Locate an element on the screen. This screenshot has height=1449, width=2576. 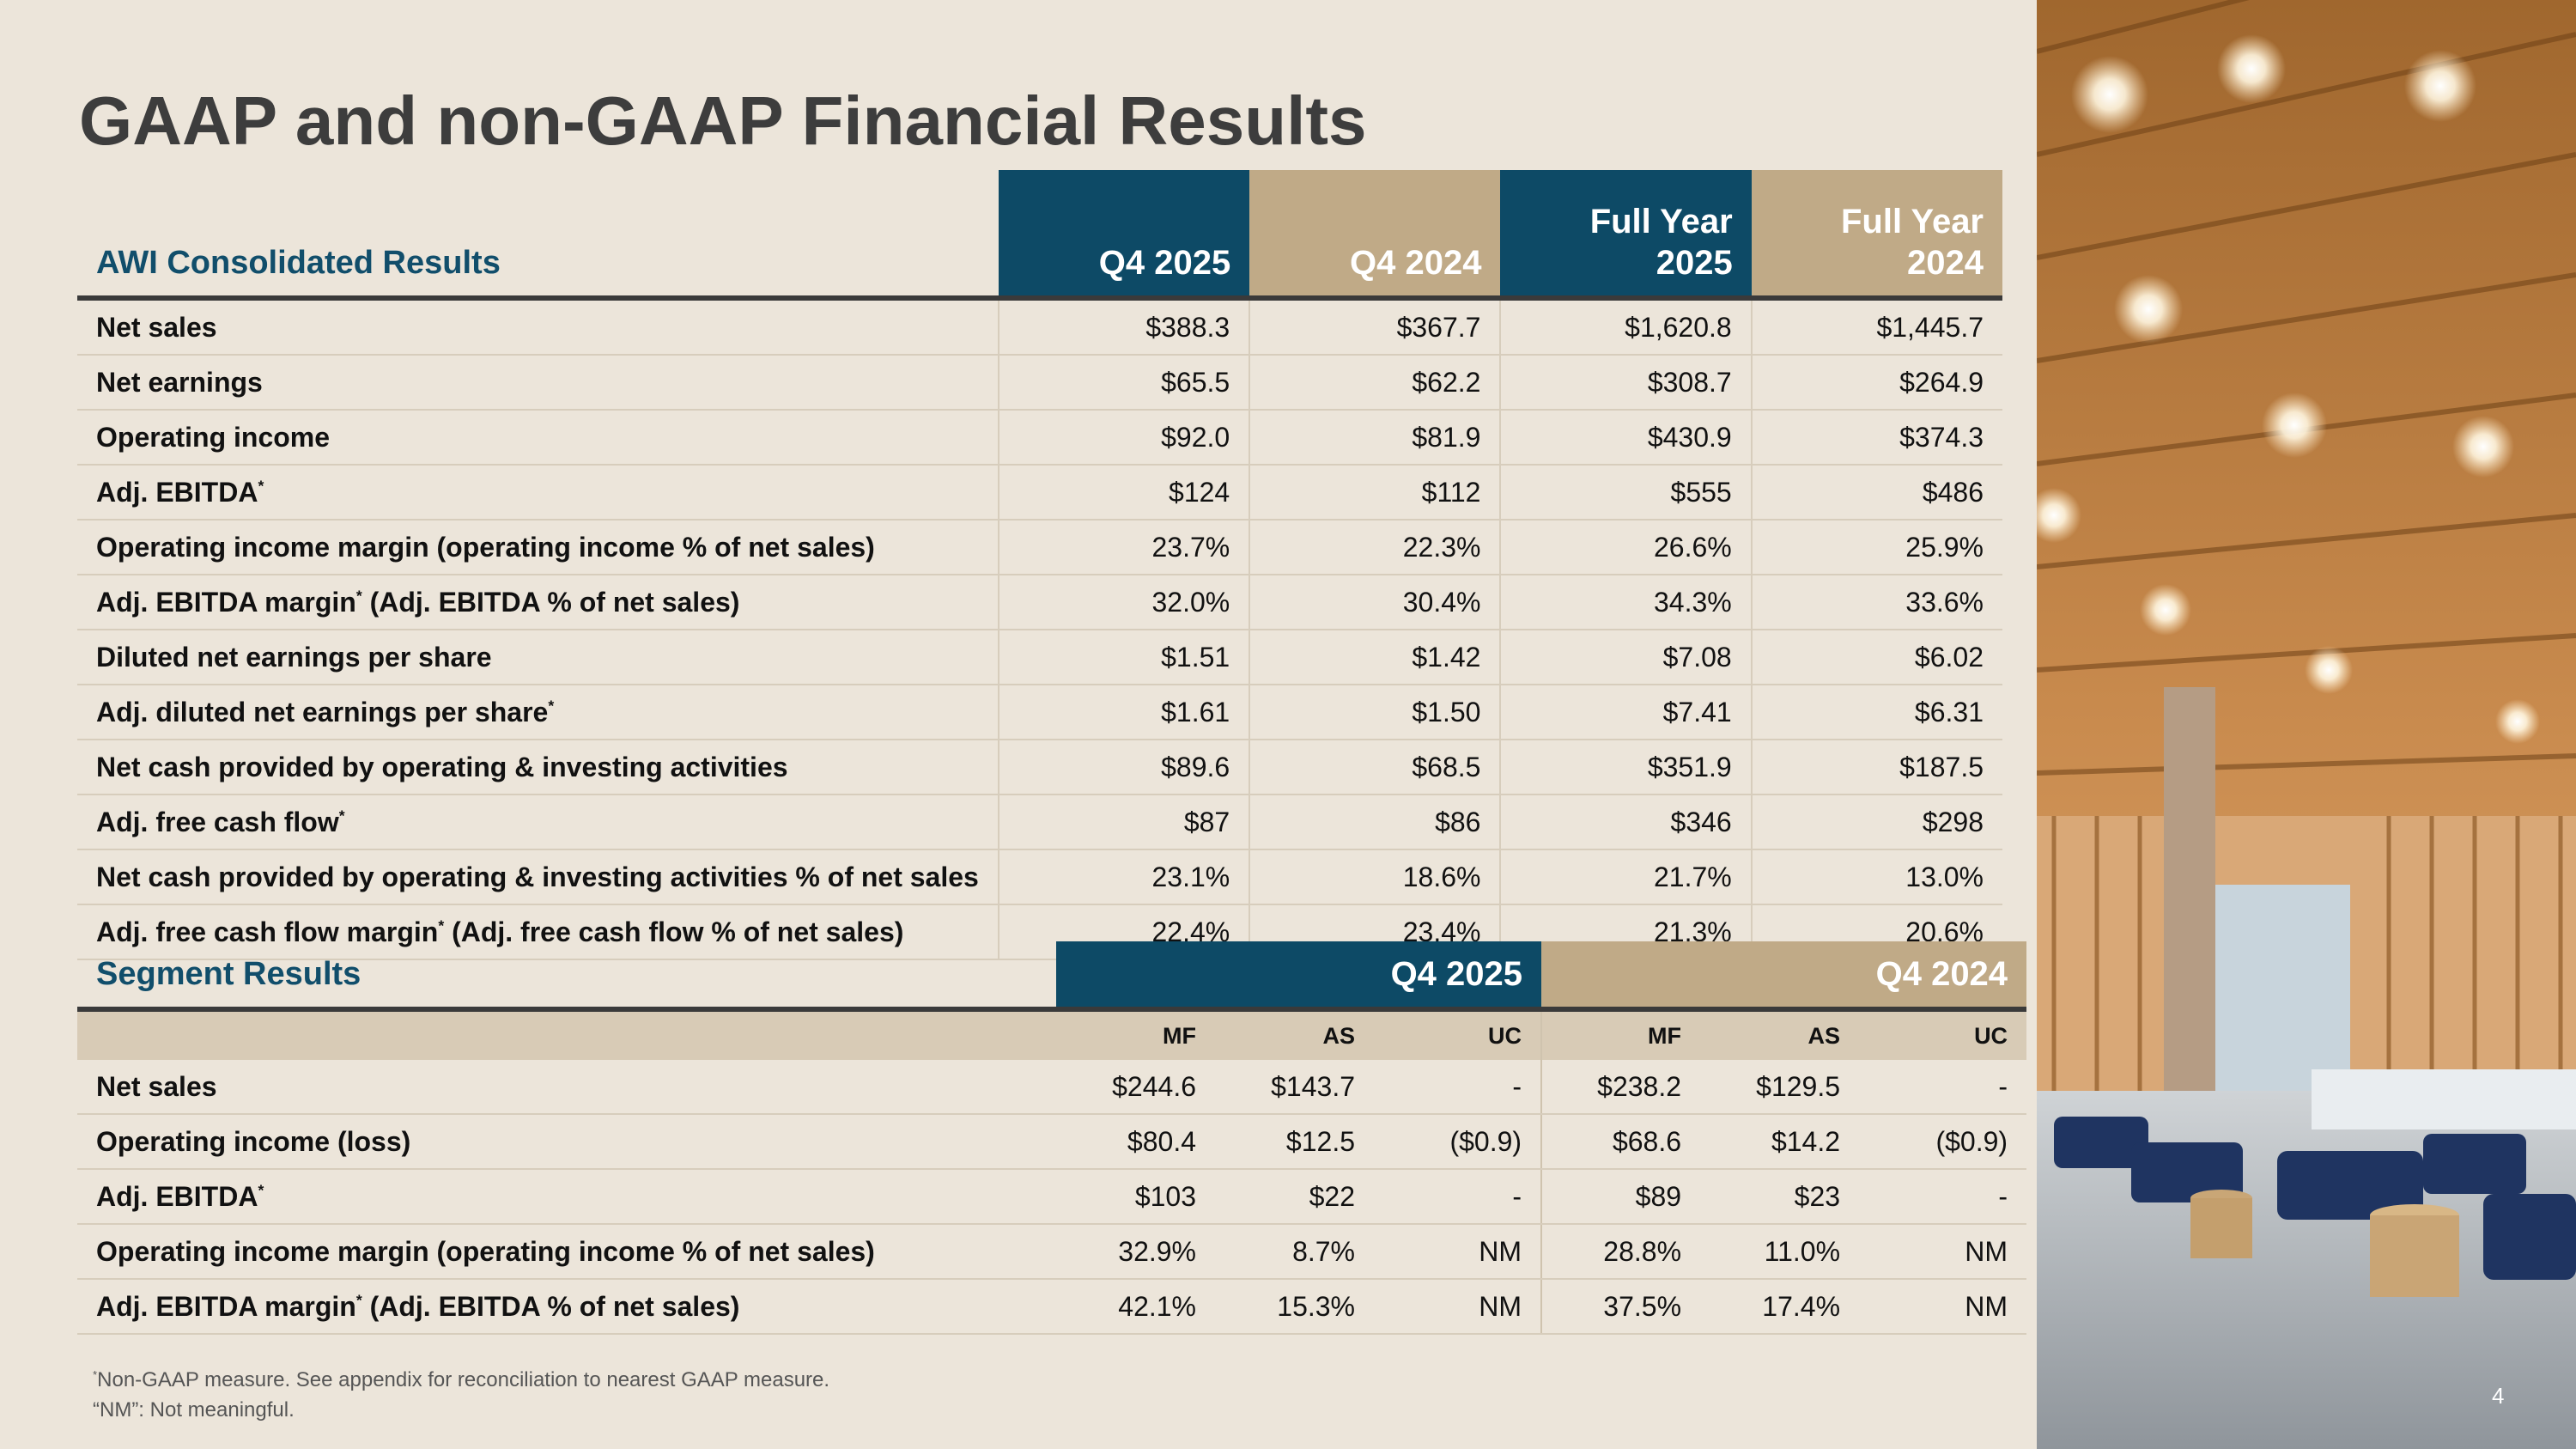
cell-value: $351.9 is located at coordinates (1625, 767).